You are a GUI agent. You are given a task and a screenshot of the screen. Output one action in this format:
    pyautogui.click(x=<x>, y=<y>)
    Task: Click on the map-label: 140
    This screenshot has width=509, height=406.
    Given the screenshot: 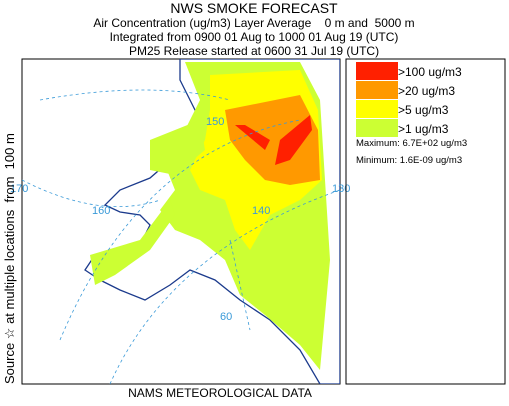 What is the action you would take?
    pyautogui.click(x=261, y=211)
    